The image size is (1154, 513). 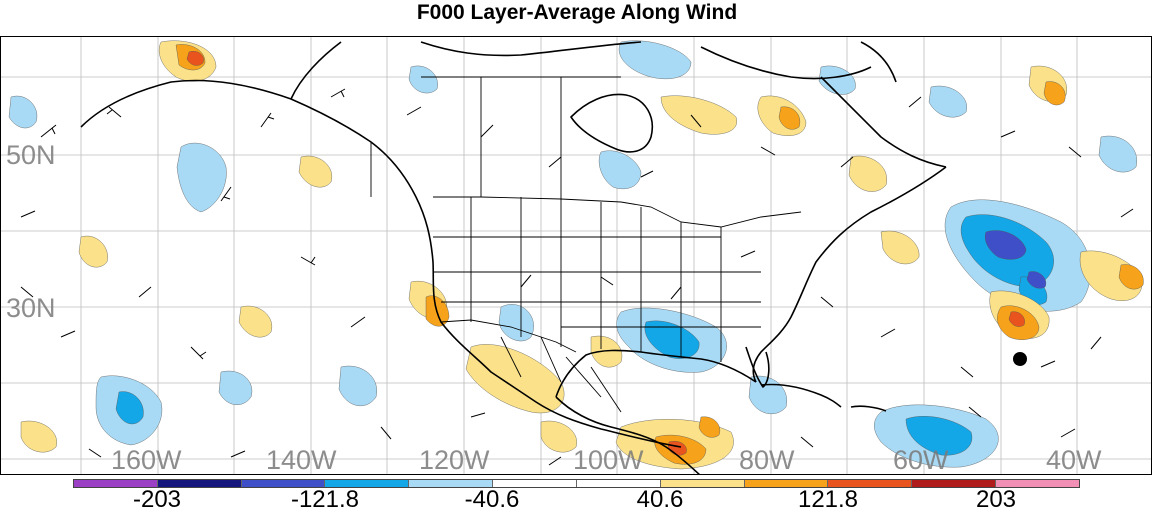 What do you see at coordinates (660, 499) in the screenshot?
I see `colorbar-label-40-6: 40.6` at bounding box center [660, 499].